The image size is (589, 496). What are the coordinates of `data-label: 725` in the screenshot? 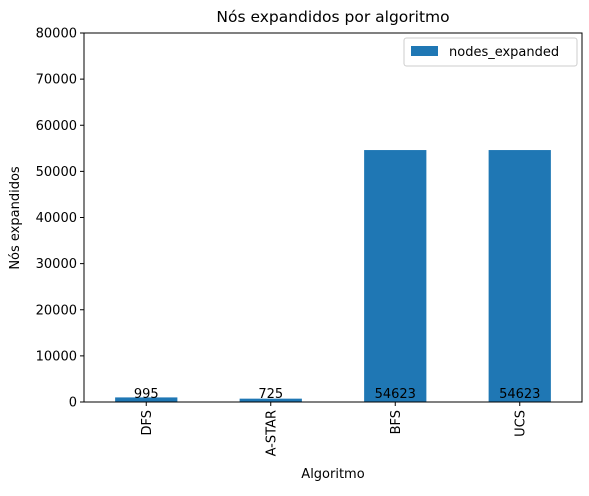 It's located at (270, 394).